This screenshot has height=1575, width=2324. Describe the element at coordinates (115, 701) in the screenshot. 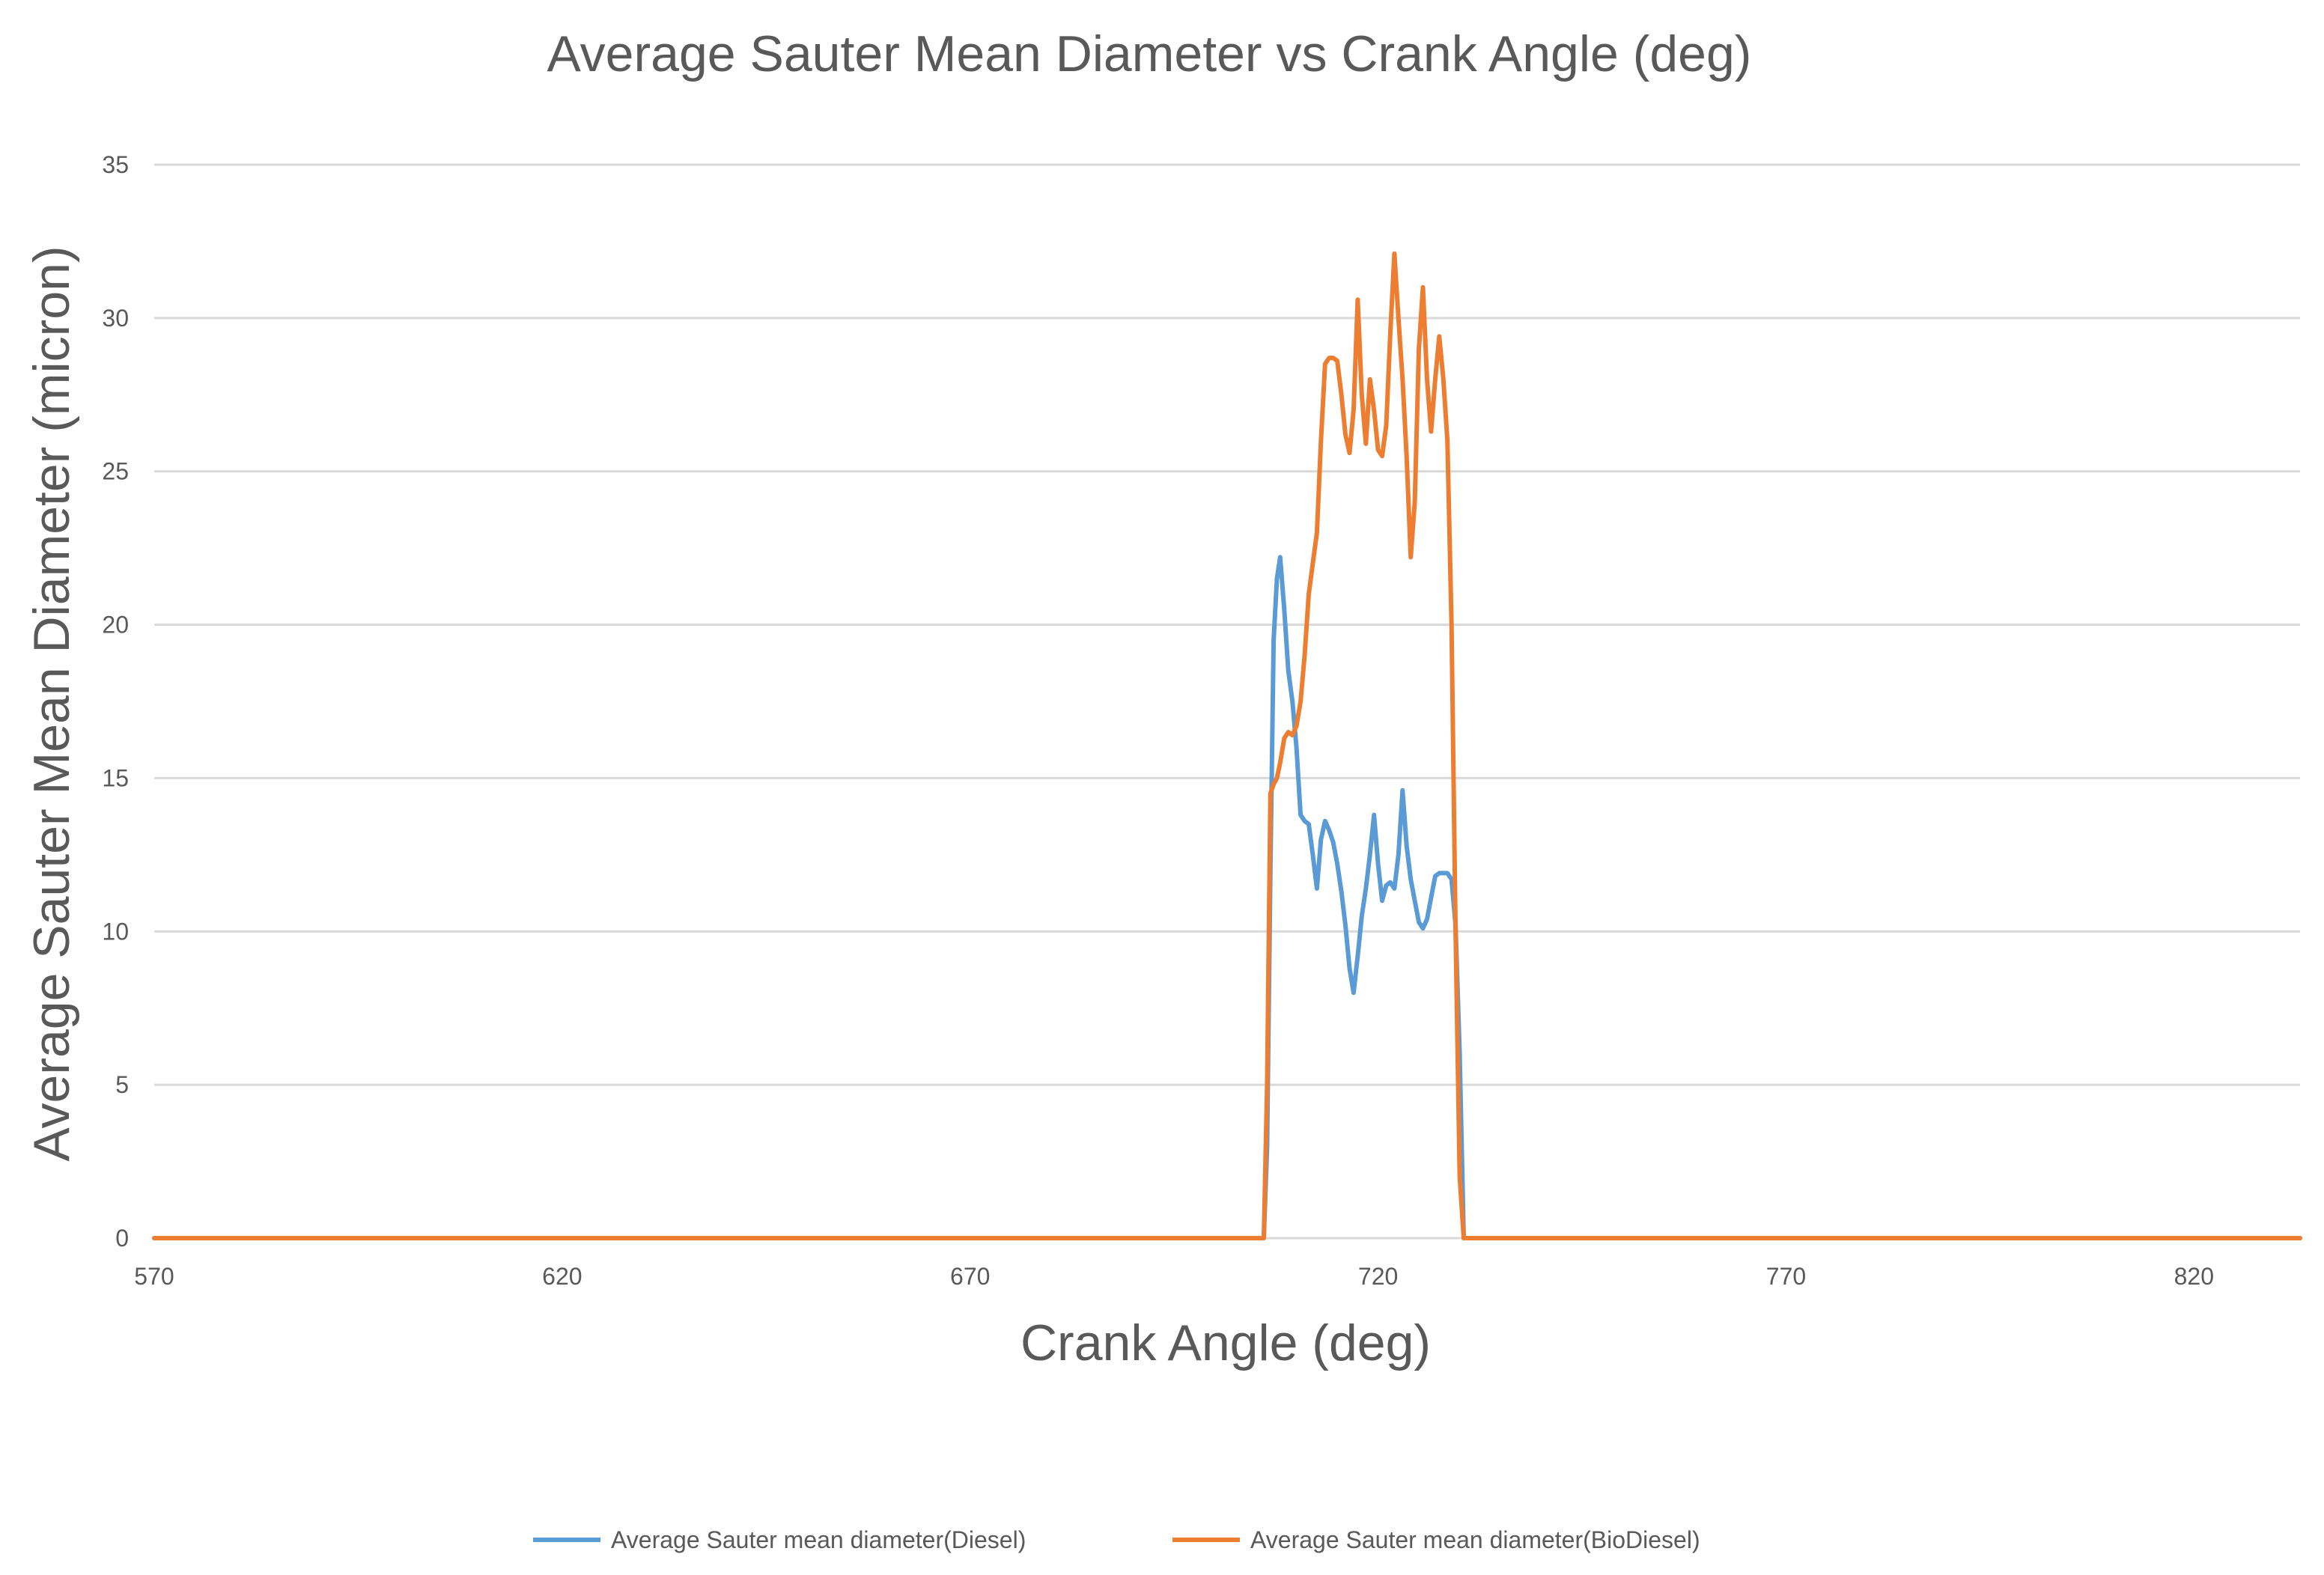

I see `y-axis-ticks: 0 5 10 15 20 25 30 35` at that location.